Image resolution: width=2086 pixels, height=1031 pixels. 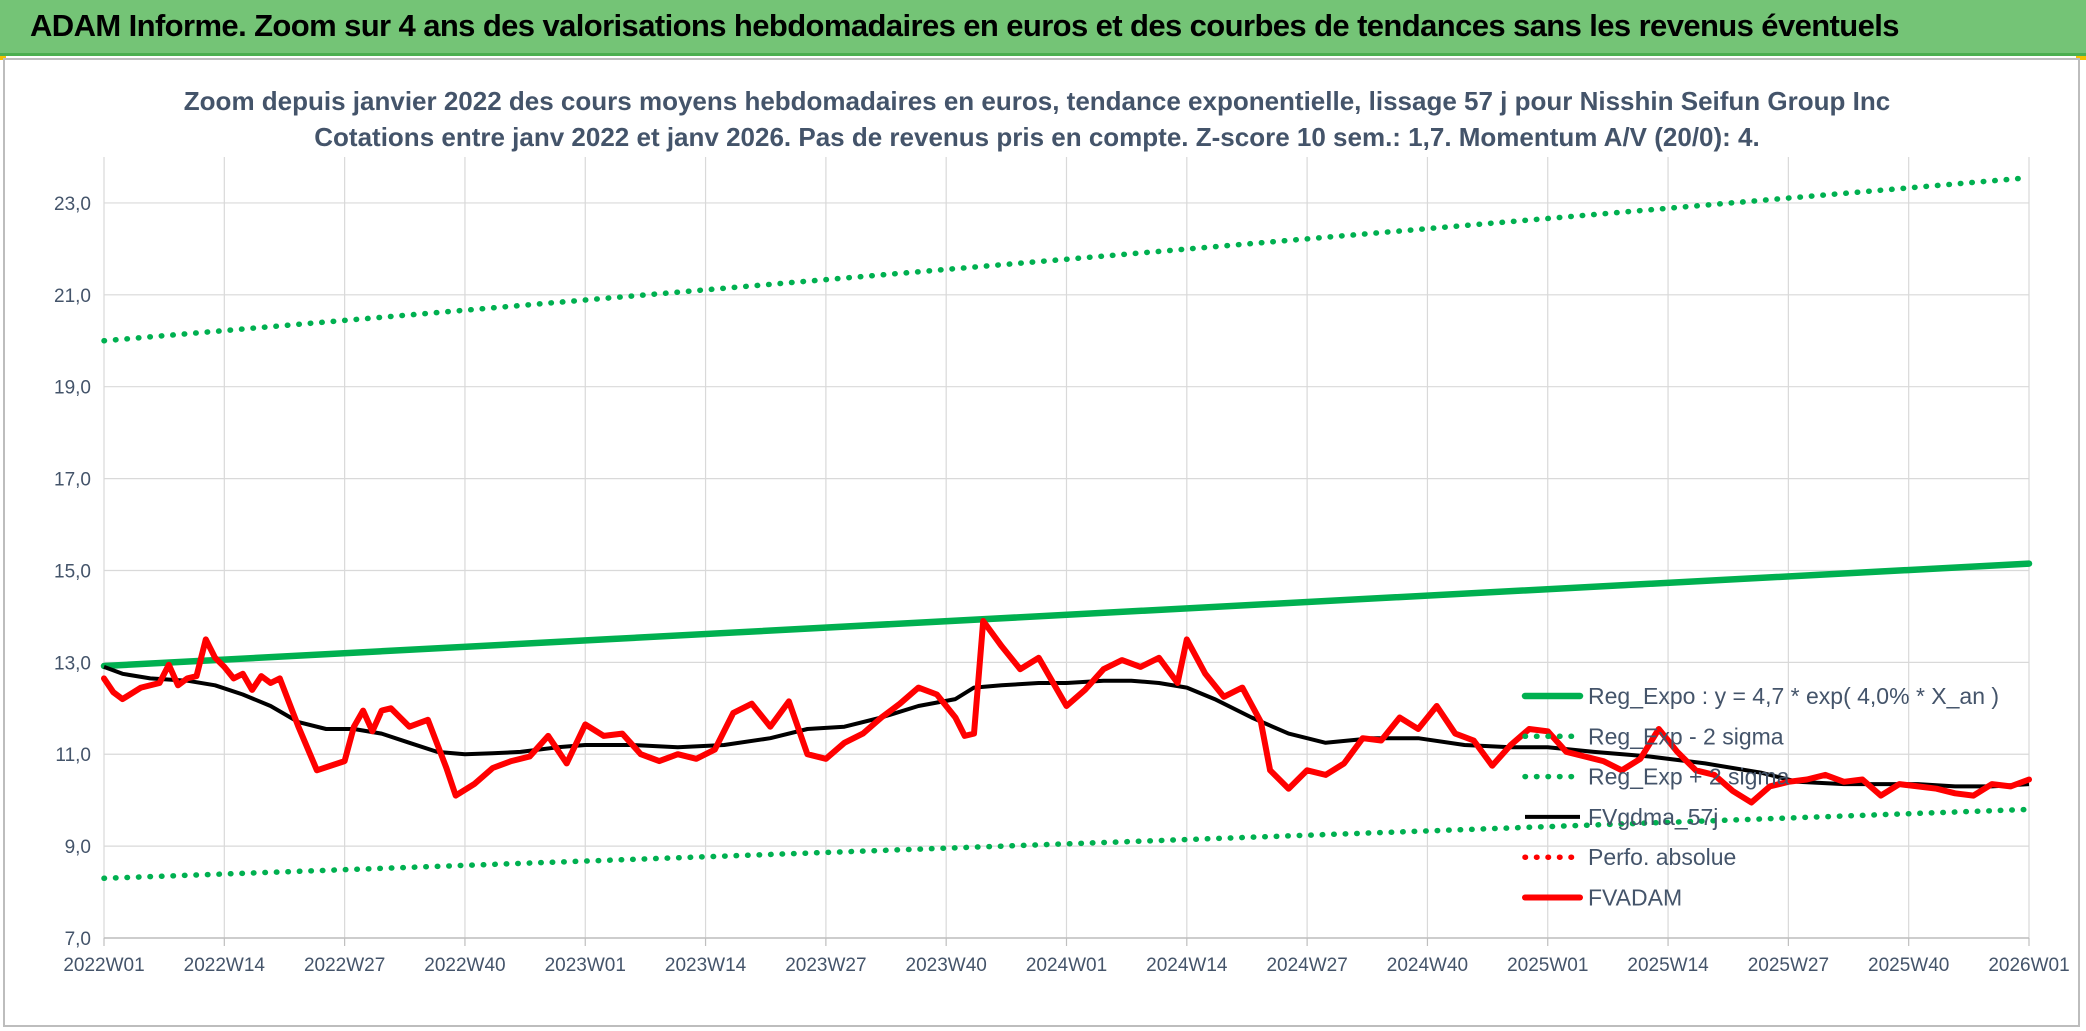 I want to click on x-tick-label: 2024W40, so click(x=1427, y=965).